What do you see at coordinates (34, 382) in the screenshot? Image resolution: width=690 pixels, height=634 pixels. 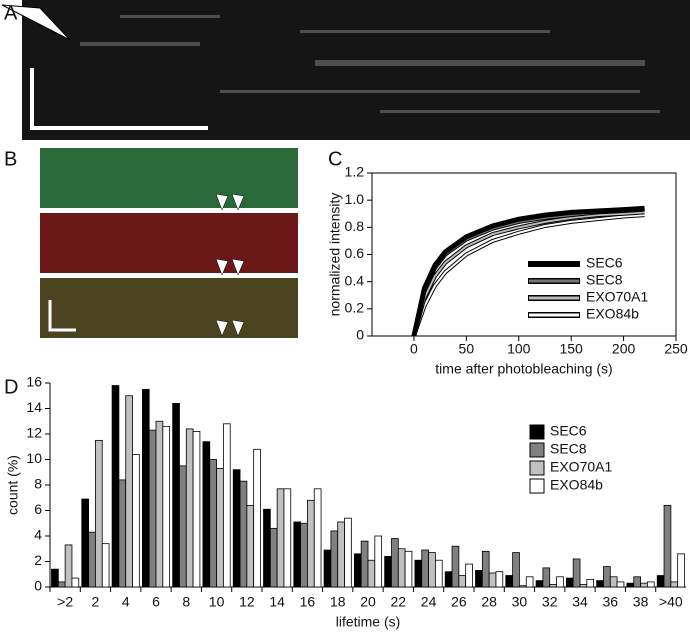 I see `y-tick-label: 16` at bounding box center [34, 382].